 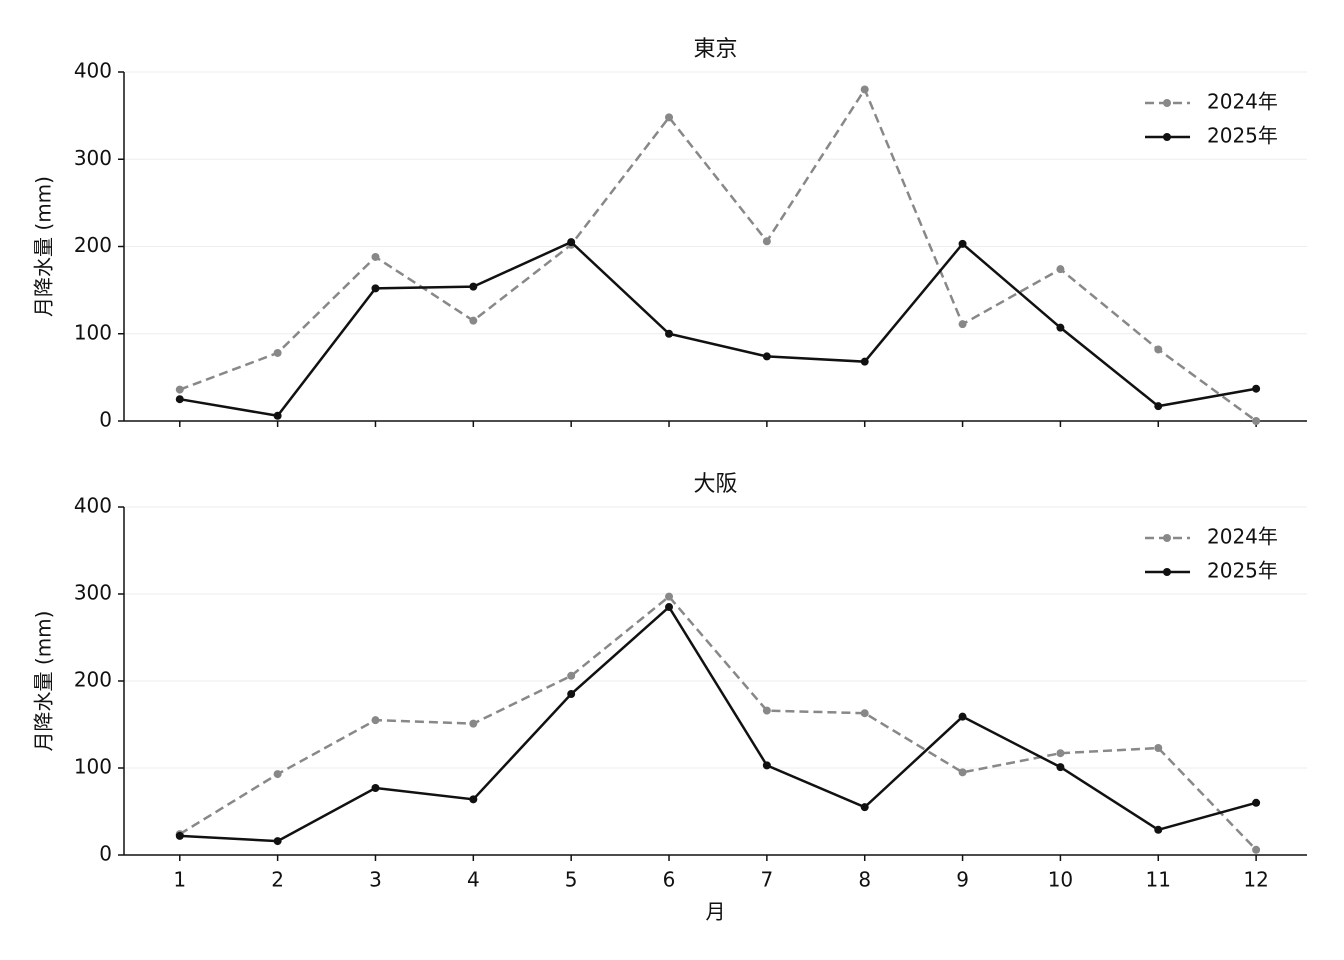 What do you see at coordinates (864, 880) in the screenshot?
I see `x-tick-label: 8` at bounding box center [864, 880].